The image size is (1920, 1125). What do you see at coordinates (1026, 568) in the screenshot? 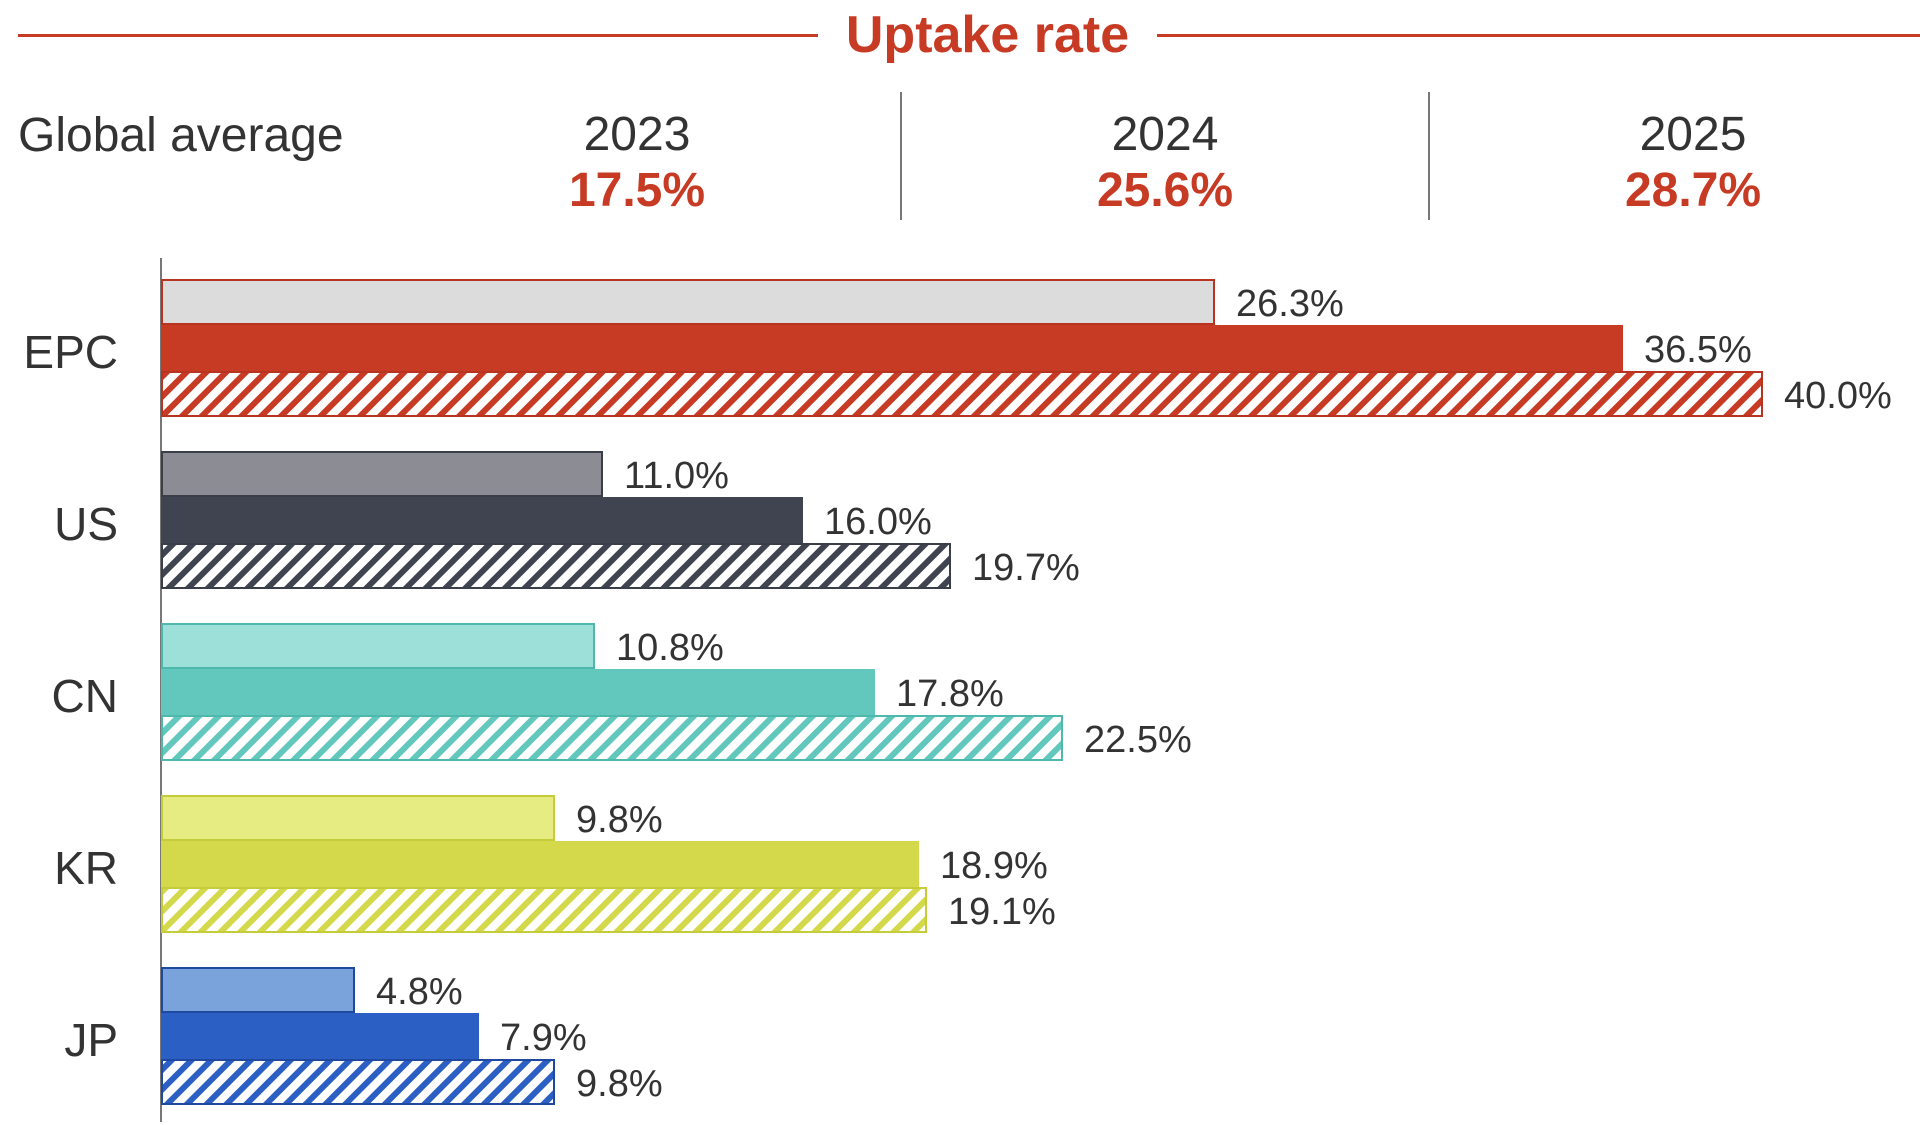
I see `data-label-us-2025: 19.7%` at bounding box center [1026, 568].